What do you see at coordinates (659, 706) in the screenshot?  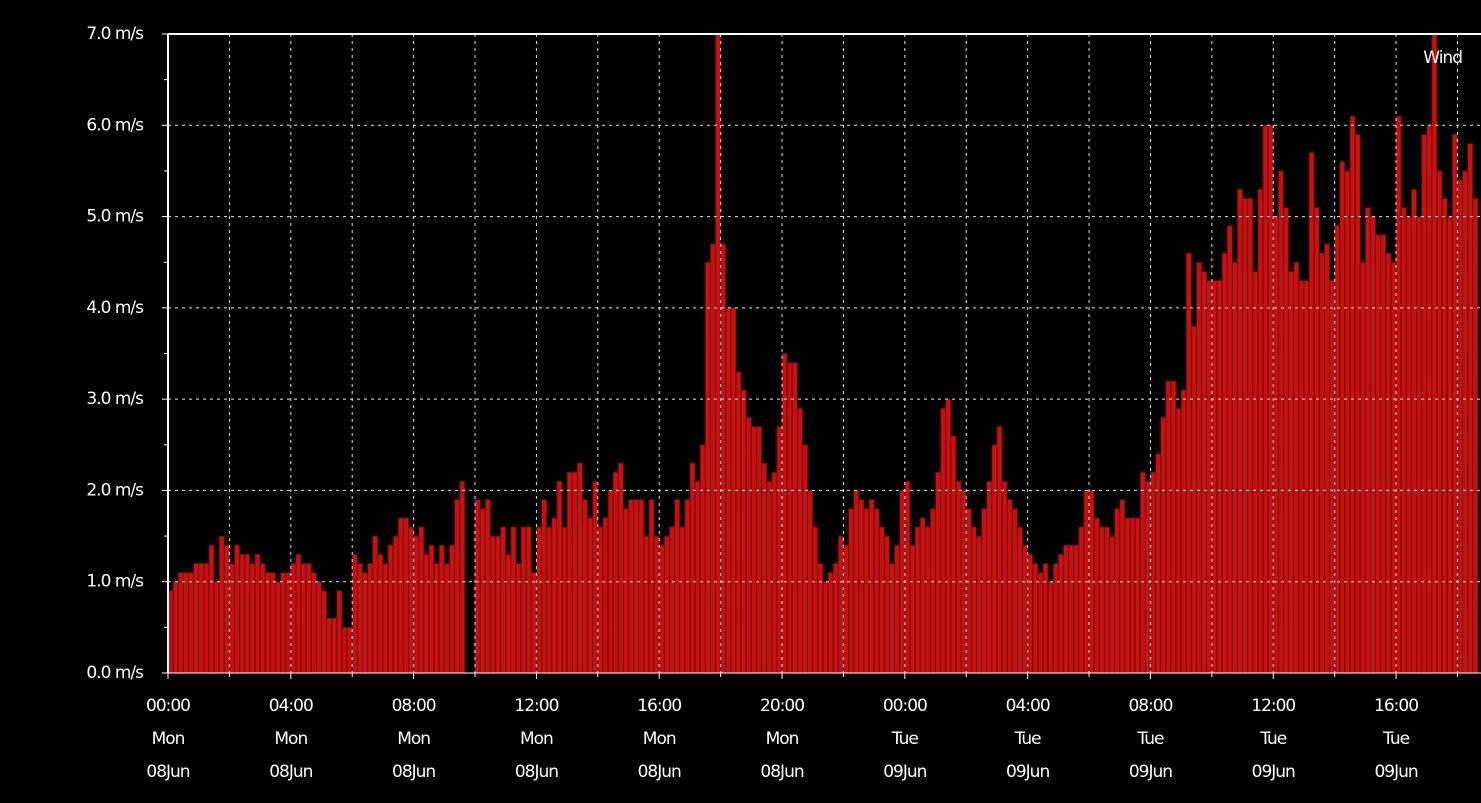 I see `x-tick-label: 16:00` at bounding box center [659, 706].